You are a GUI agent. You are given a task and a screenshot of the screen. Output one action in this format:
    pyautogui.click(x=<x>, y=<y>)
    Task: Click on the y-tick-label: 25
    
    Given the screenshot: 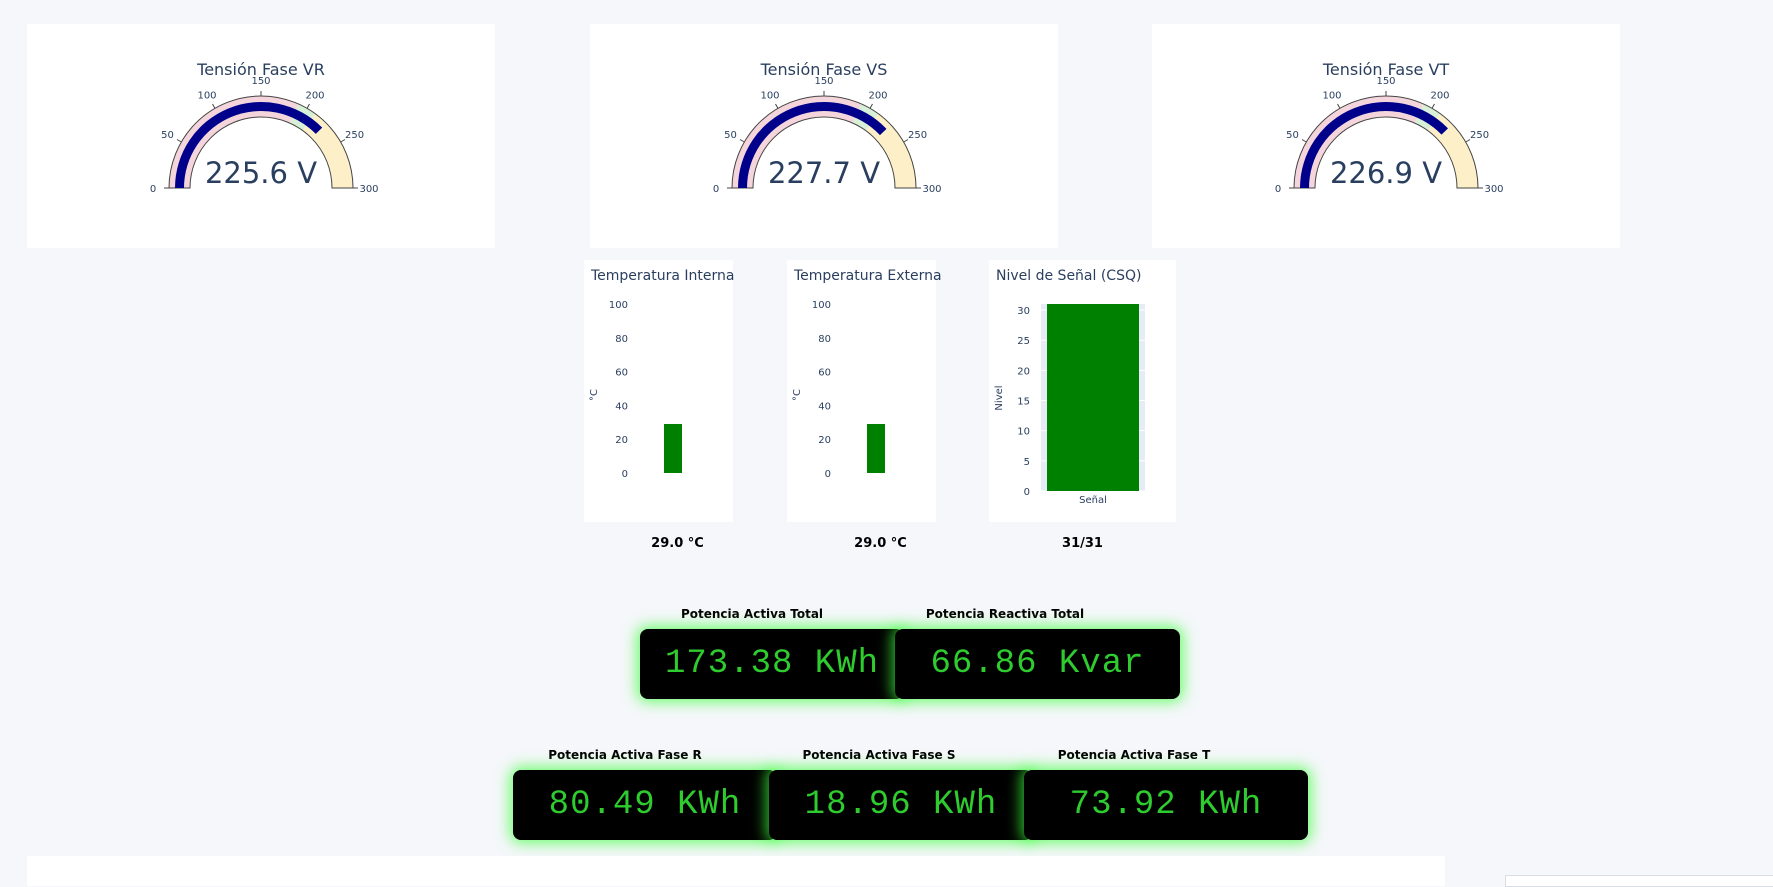 What is the action you would take?
    pyautogui.click(x=1023, y=341)
    